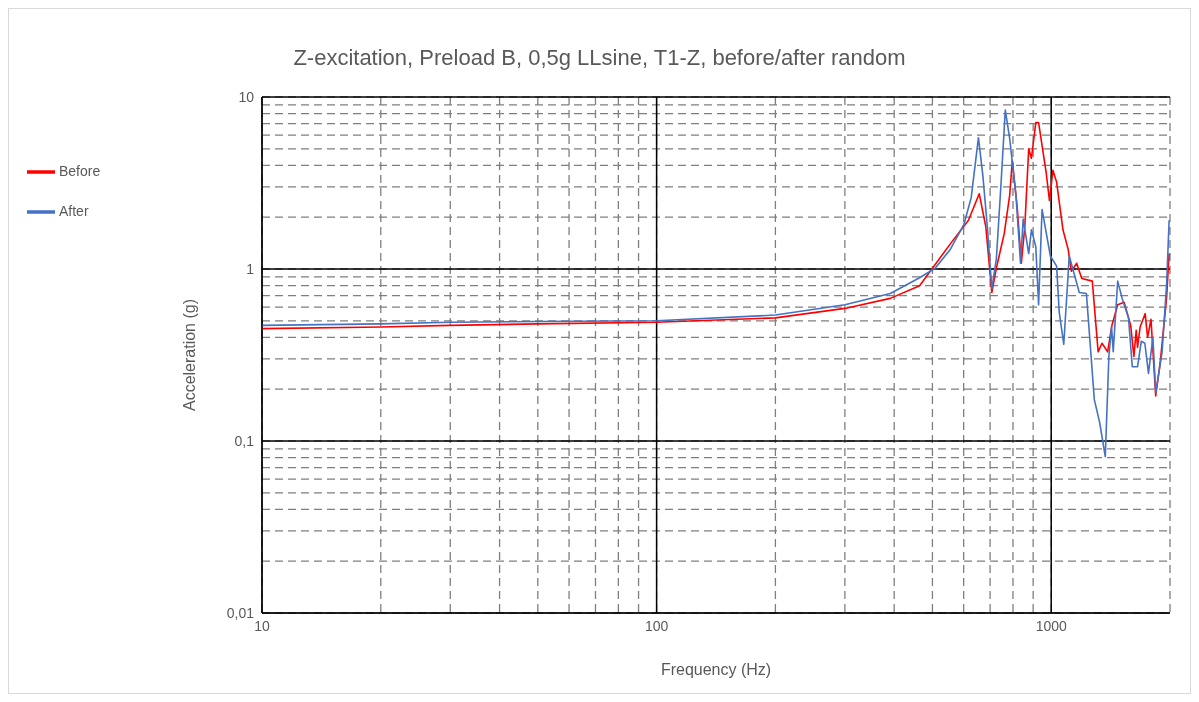 The width and height of the screenshot is (1199, 702). Describe the element at coordinates (80, 171) in the screenshot. I see `legend-label: Before` at that location.